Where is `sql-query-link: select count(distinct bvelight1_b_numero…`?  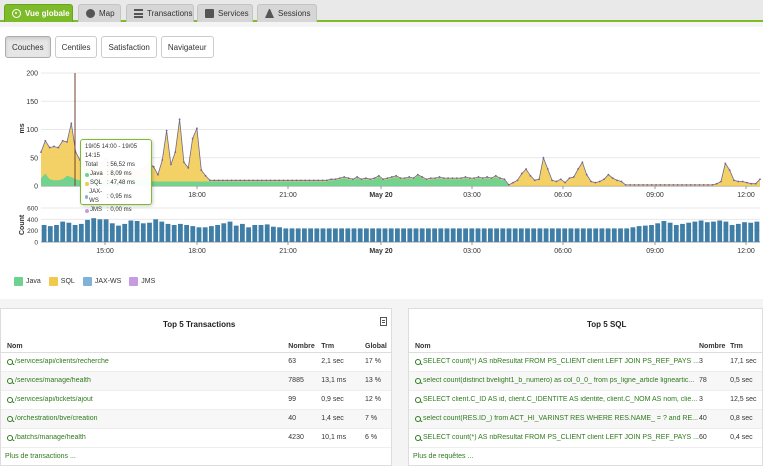 sql-query-link: select count(distinct bvelight1_b_numero… is located at coordinates (557, 380).